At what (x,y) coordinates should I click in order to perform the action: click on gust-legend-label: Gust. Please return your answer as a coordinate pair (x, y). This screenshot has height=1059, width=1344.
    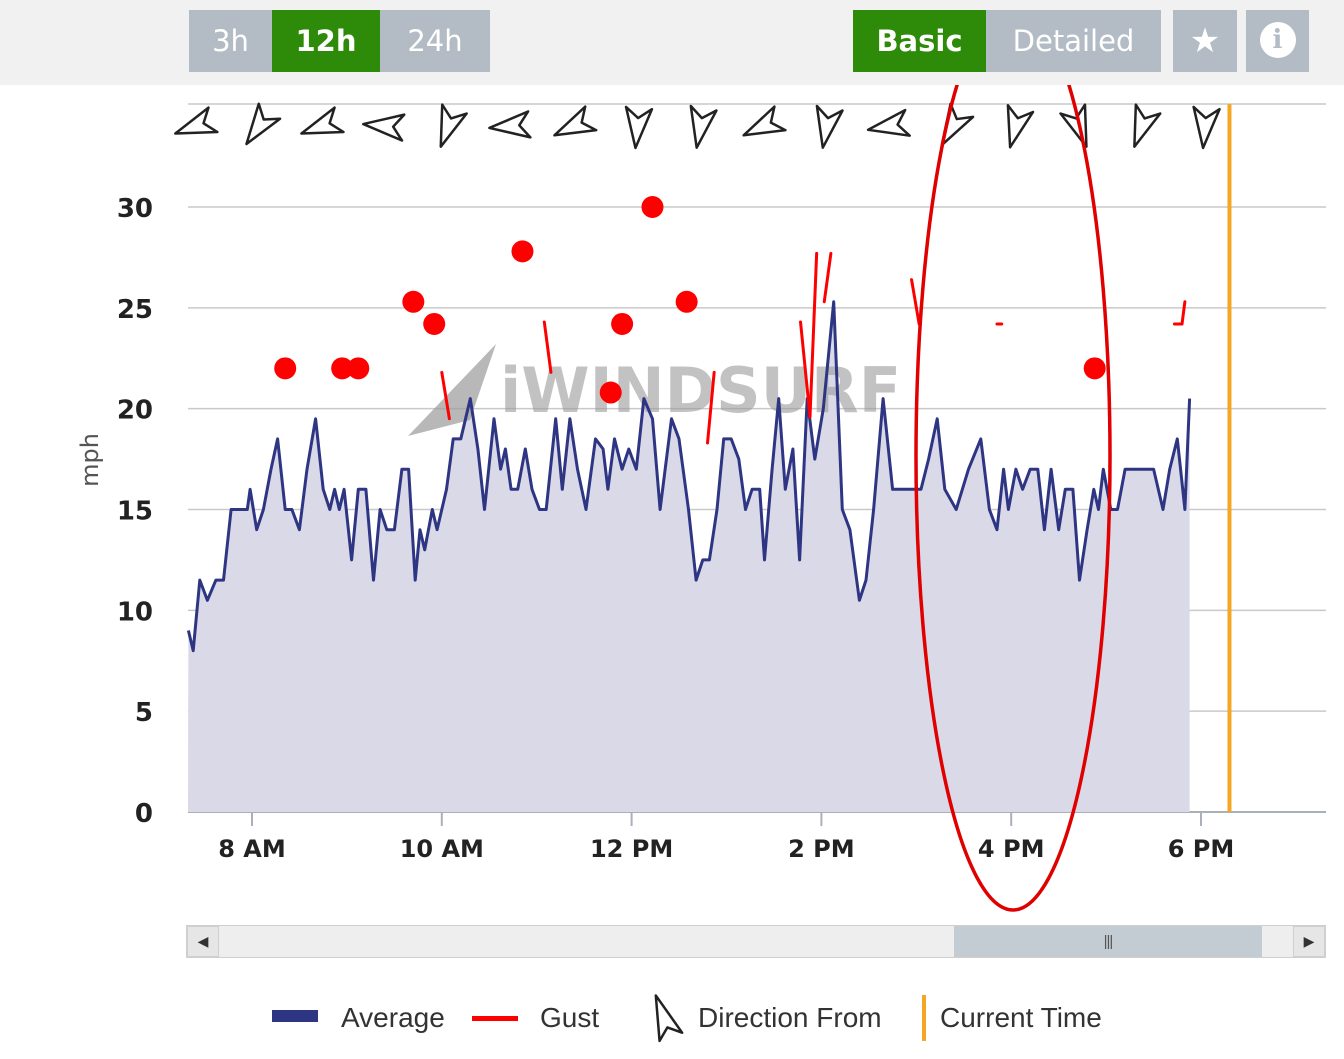
    Looking at the image, I should click on (570, 1017).